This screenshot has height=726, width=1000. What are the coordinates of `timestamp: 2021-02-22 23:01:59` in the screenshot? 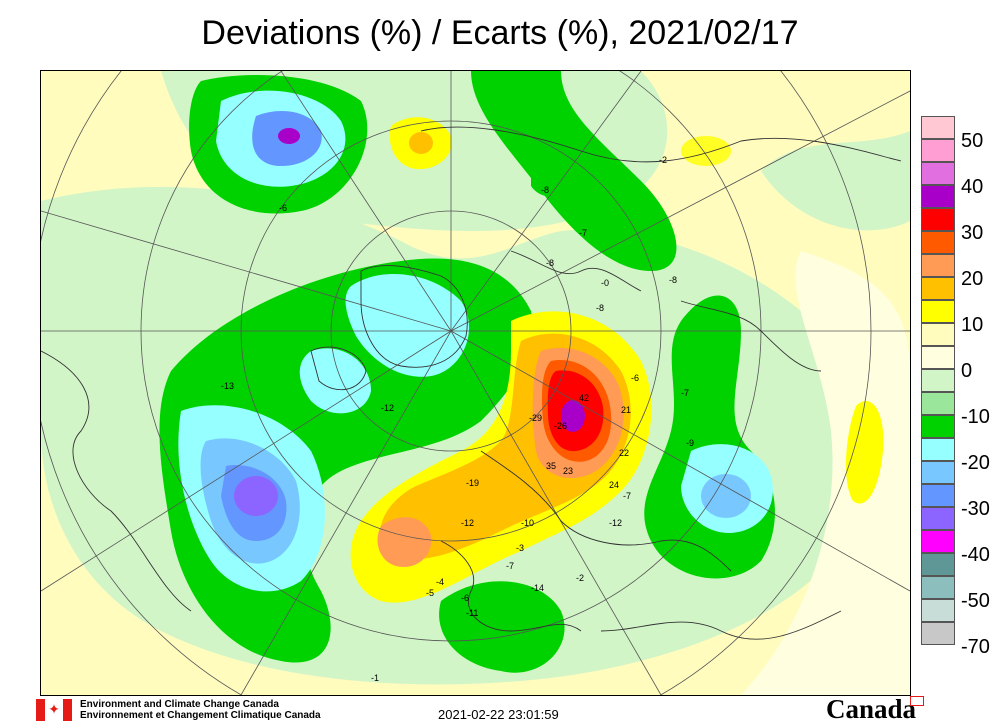 It's located at (498, 714).